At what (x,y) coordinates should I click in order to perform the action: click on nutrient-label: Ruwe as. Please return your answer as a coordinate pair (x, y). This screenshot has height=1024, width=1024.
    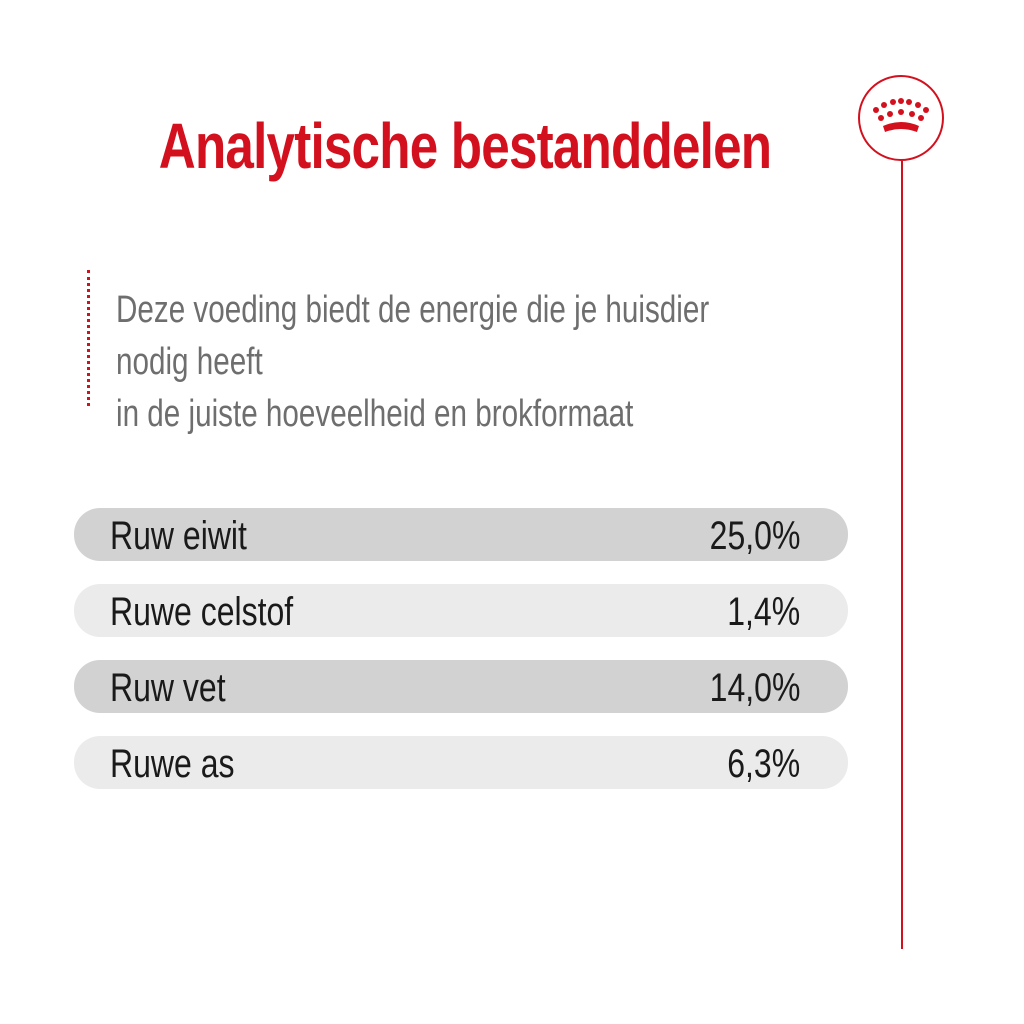
    Looking at the image, I should click on (172, 764).